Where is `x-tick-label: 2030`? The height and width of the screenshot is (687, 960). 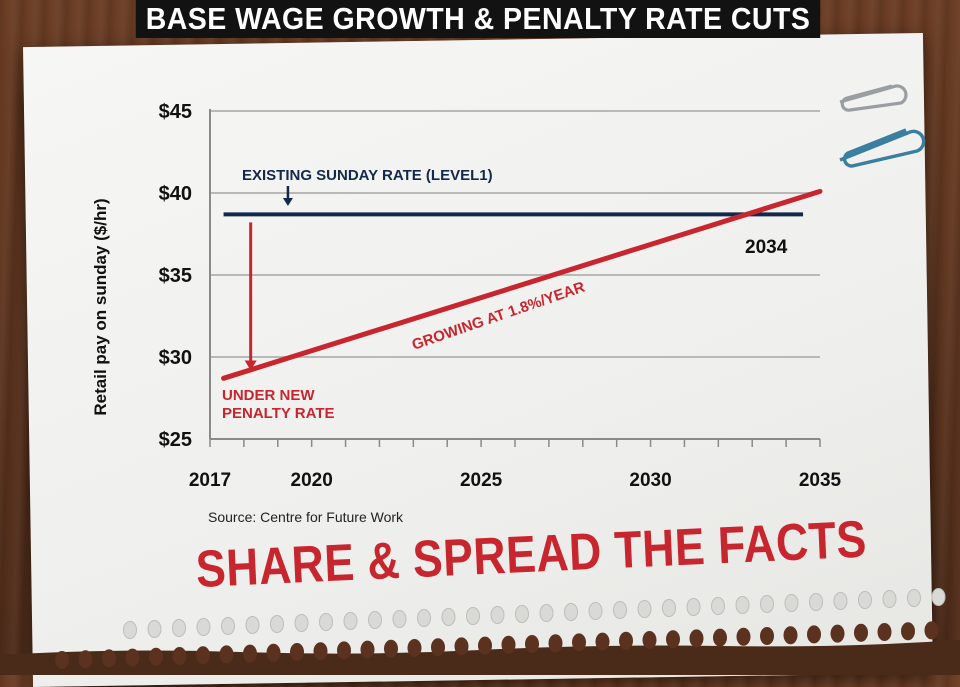 x-tick-label: 2030 is located at coordinates (650, 480).